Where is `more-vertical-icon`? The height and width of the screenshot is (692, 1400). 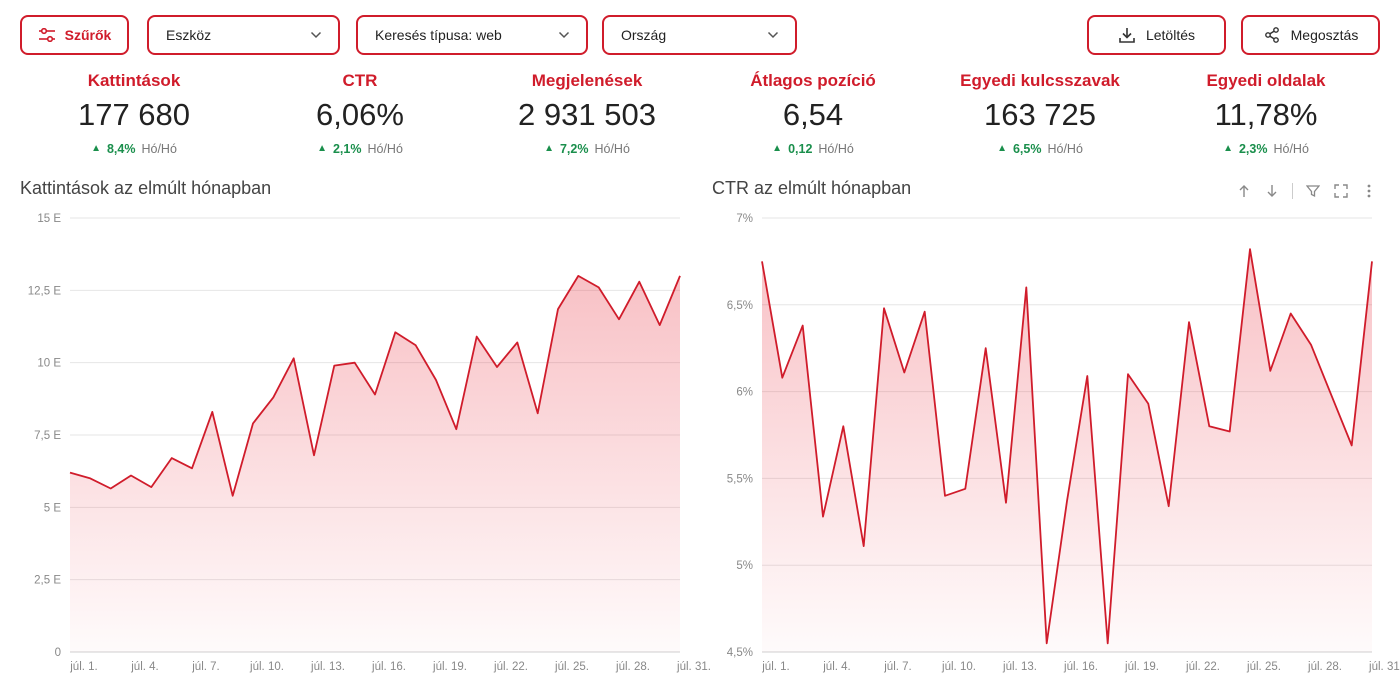 more-vertical-icon is located at coordinates (1369, 191).